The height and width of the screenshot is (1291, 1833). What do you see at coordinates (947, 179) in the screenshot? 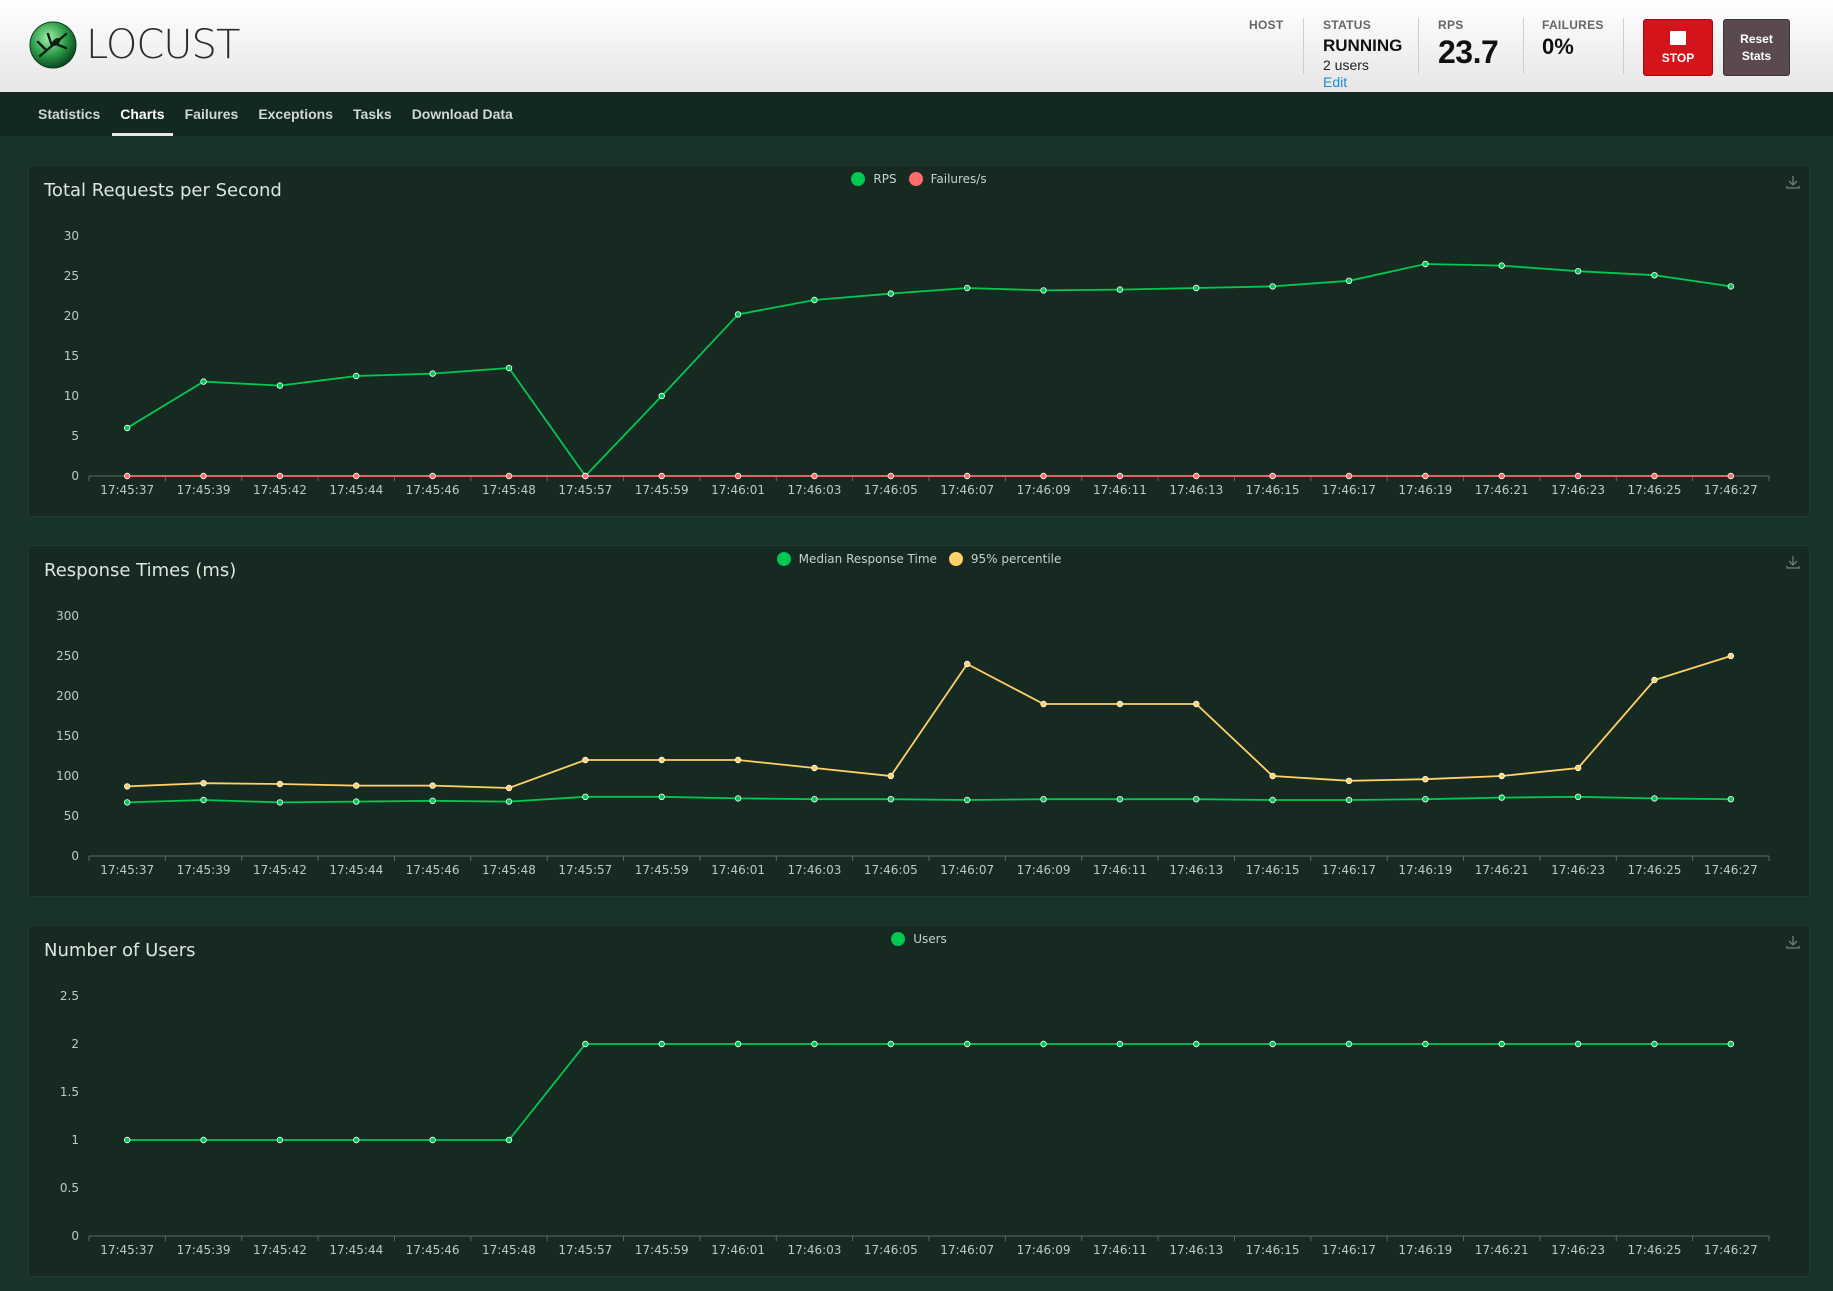
I see `legend-item-failures: Failures/s` at bounding box center [947, 179].